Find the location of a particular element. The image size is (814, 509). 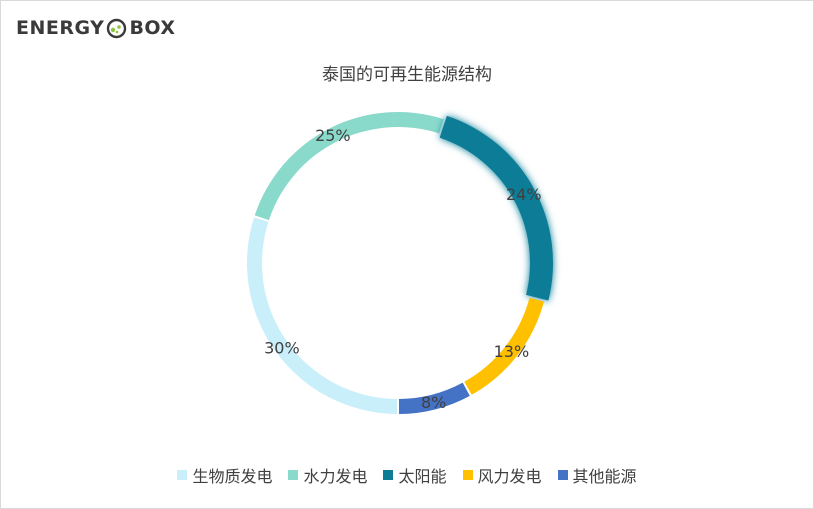

data-label: 30% is located at coordinates (282, 347).